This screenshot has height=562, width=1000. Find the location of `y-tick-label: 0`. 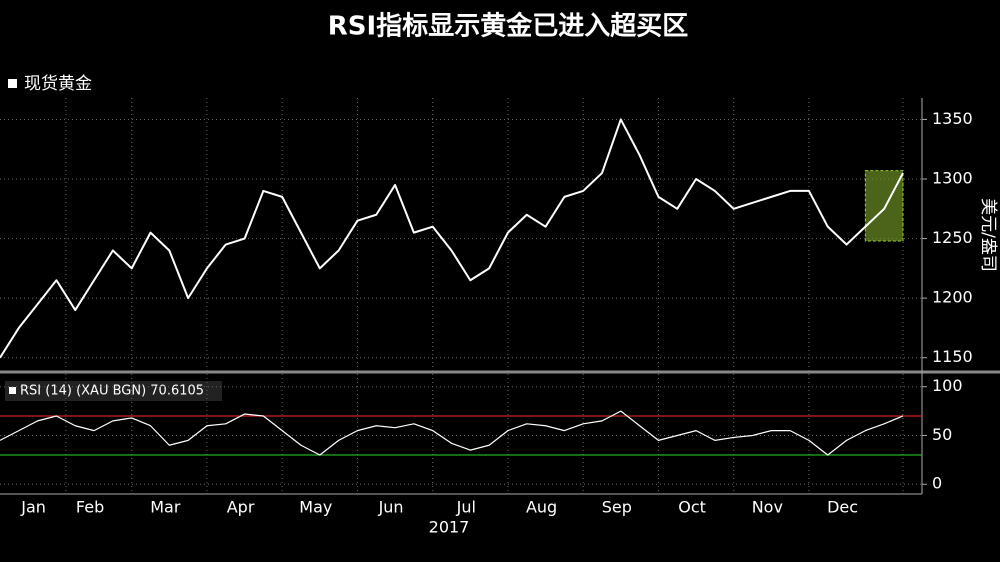

y-tick-label: 0 is located at coordinates (937, 483).